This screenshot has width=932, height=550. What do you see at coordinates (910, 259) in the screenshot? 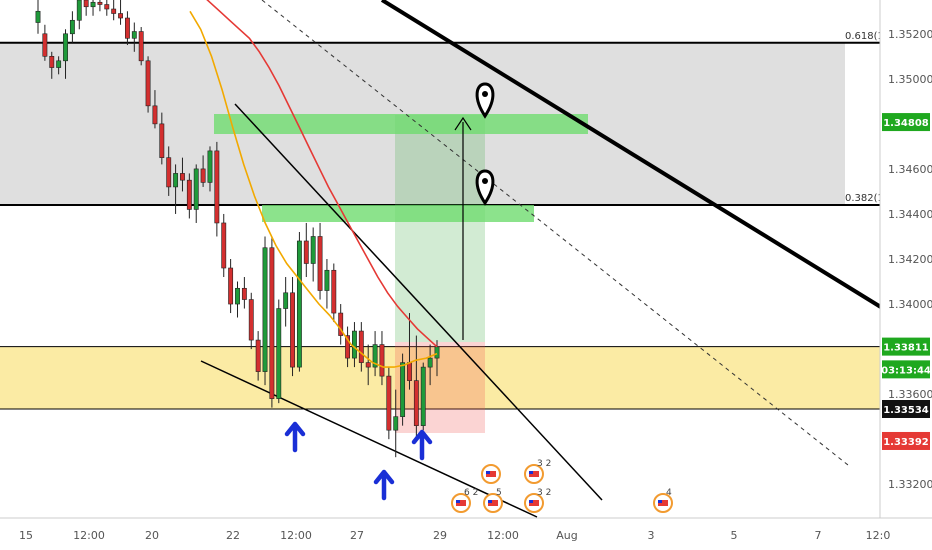
I see `price-tick-label: 1.34200` at bounding box center [910, 259].